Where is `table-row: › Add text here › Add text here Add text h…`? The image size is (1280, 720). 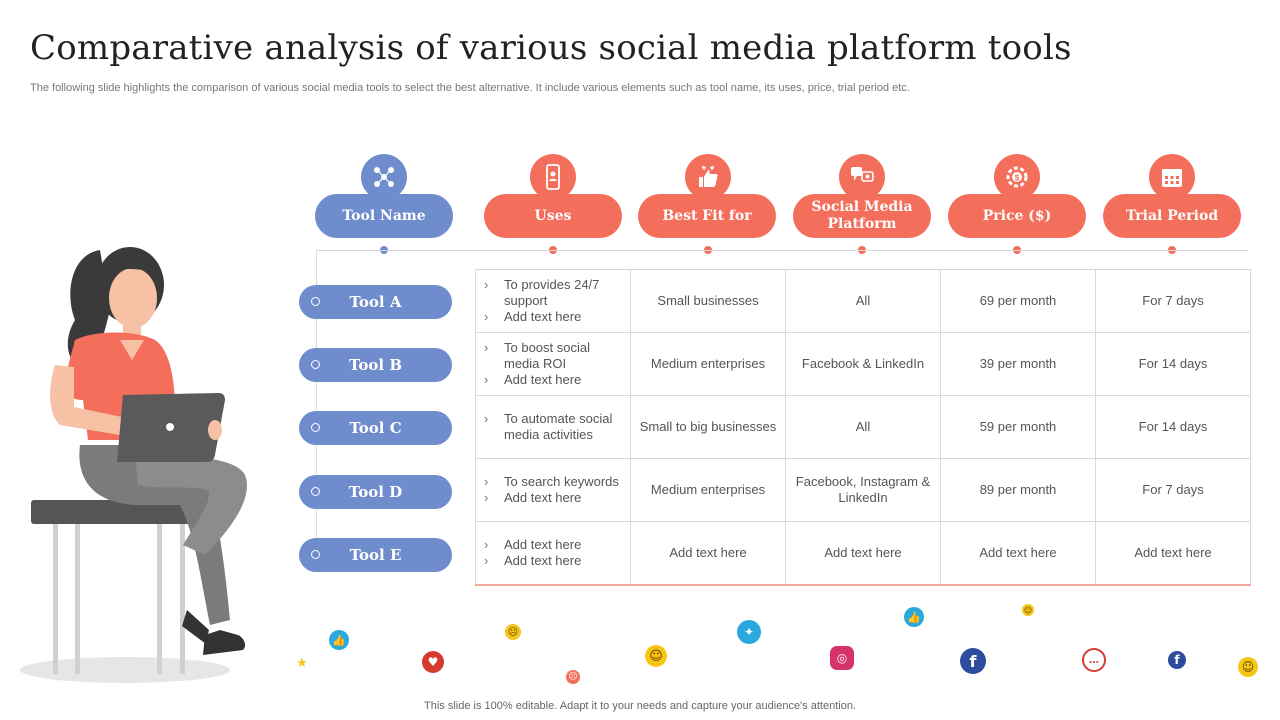
table-row: › Add text here › Add text here Add text h… is located at coordinates (863, 553).